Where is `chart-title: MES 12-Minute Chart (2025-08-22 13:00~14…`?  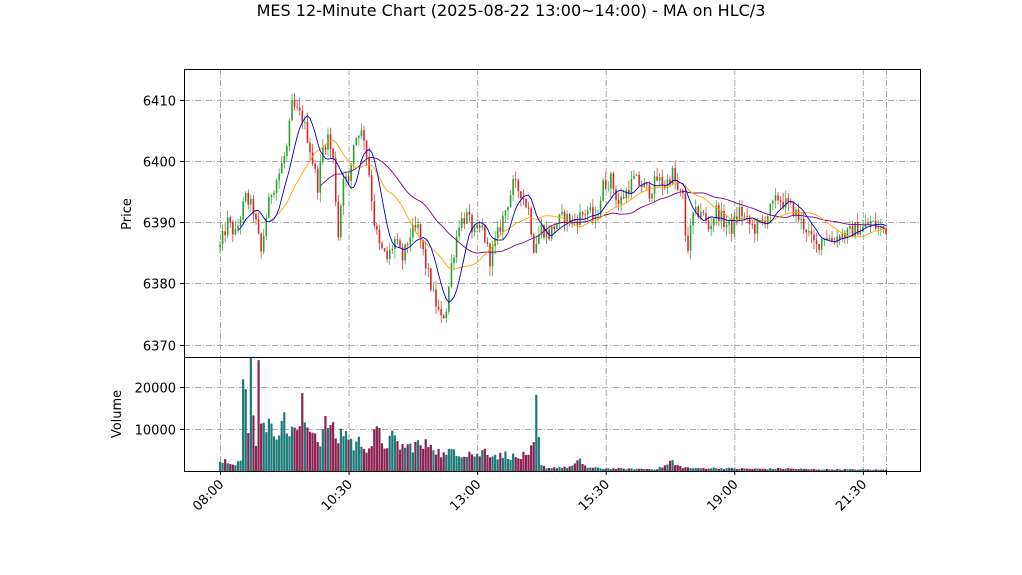 chart-title: MES 12-Minute Chart (2025-08-22 13:00~14… is located at coordinates (511, 10).